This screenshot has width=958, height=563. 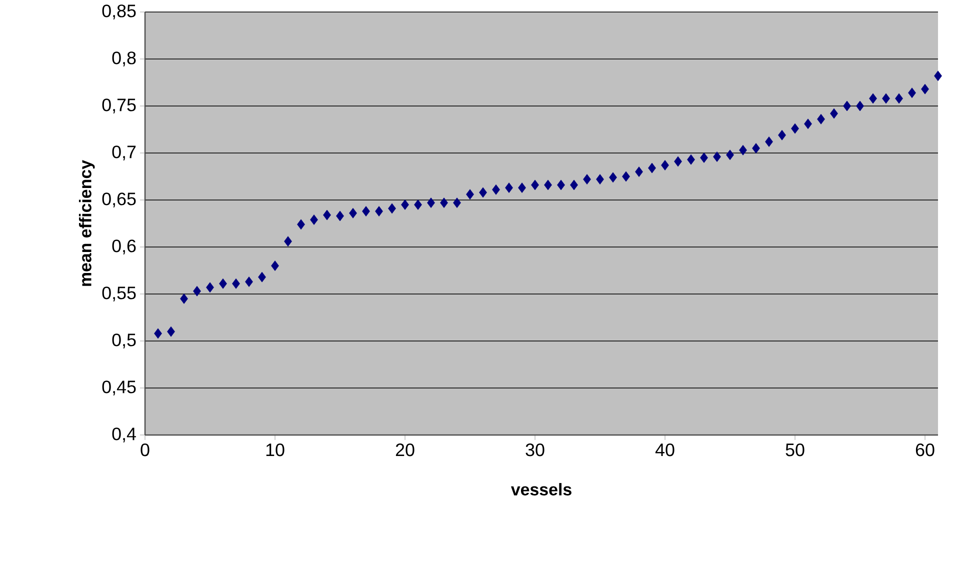 What do you see at coordinates (275, 449) in the screenshot?
I see `x-tick-label: 10` at bounding box center [275, 449].